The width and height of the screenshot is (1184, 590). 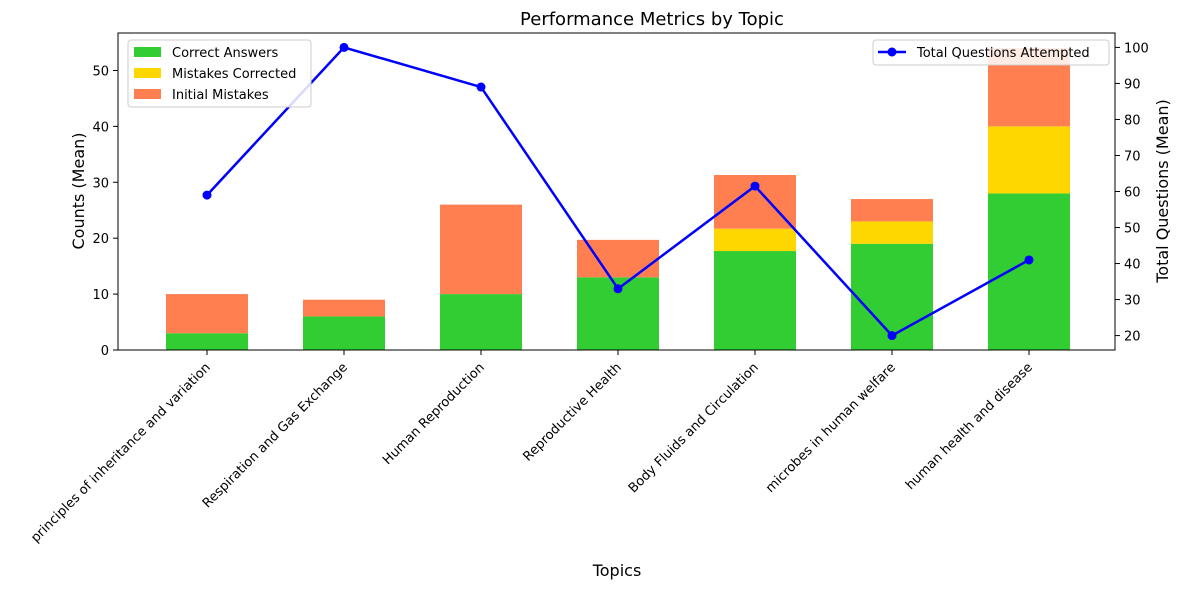 I want to click on legend-right: Total Questions Attempted, so click(x=991, y=52).